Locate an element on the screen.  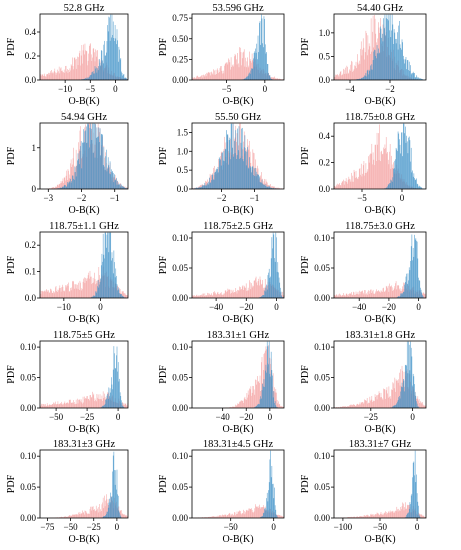
subplot-11: 183.31±1 GHz−40 −20 00.000.050.10O-B(K)PDF is located at coordinates (221, 382).